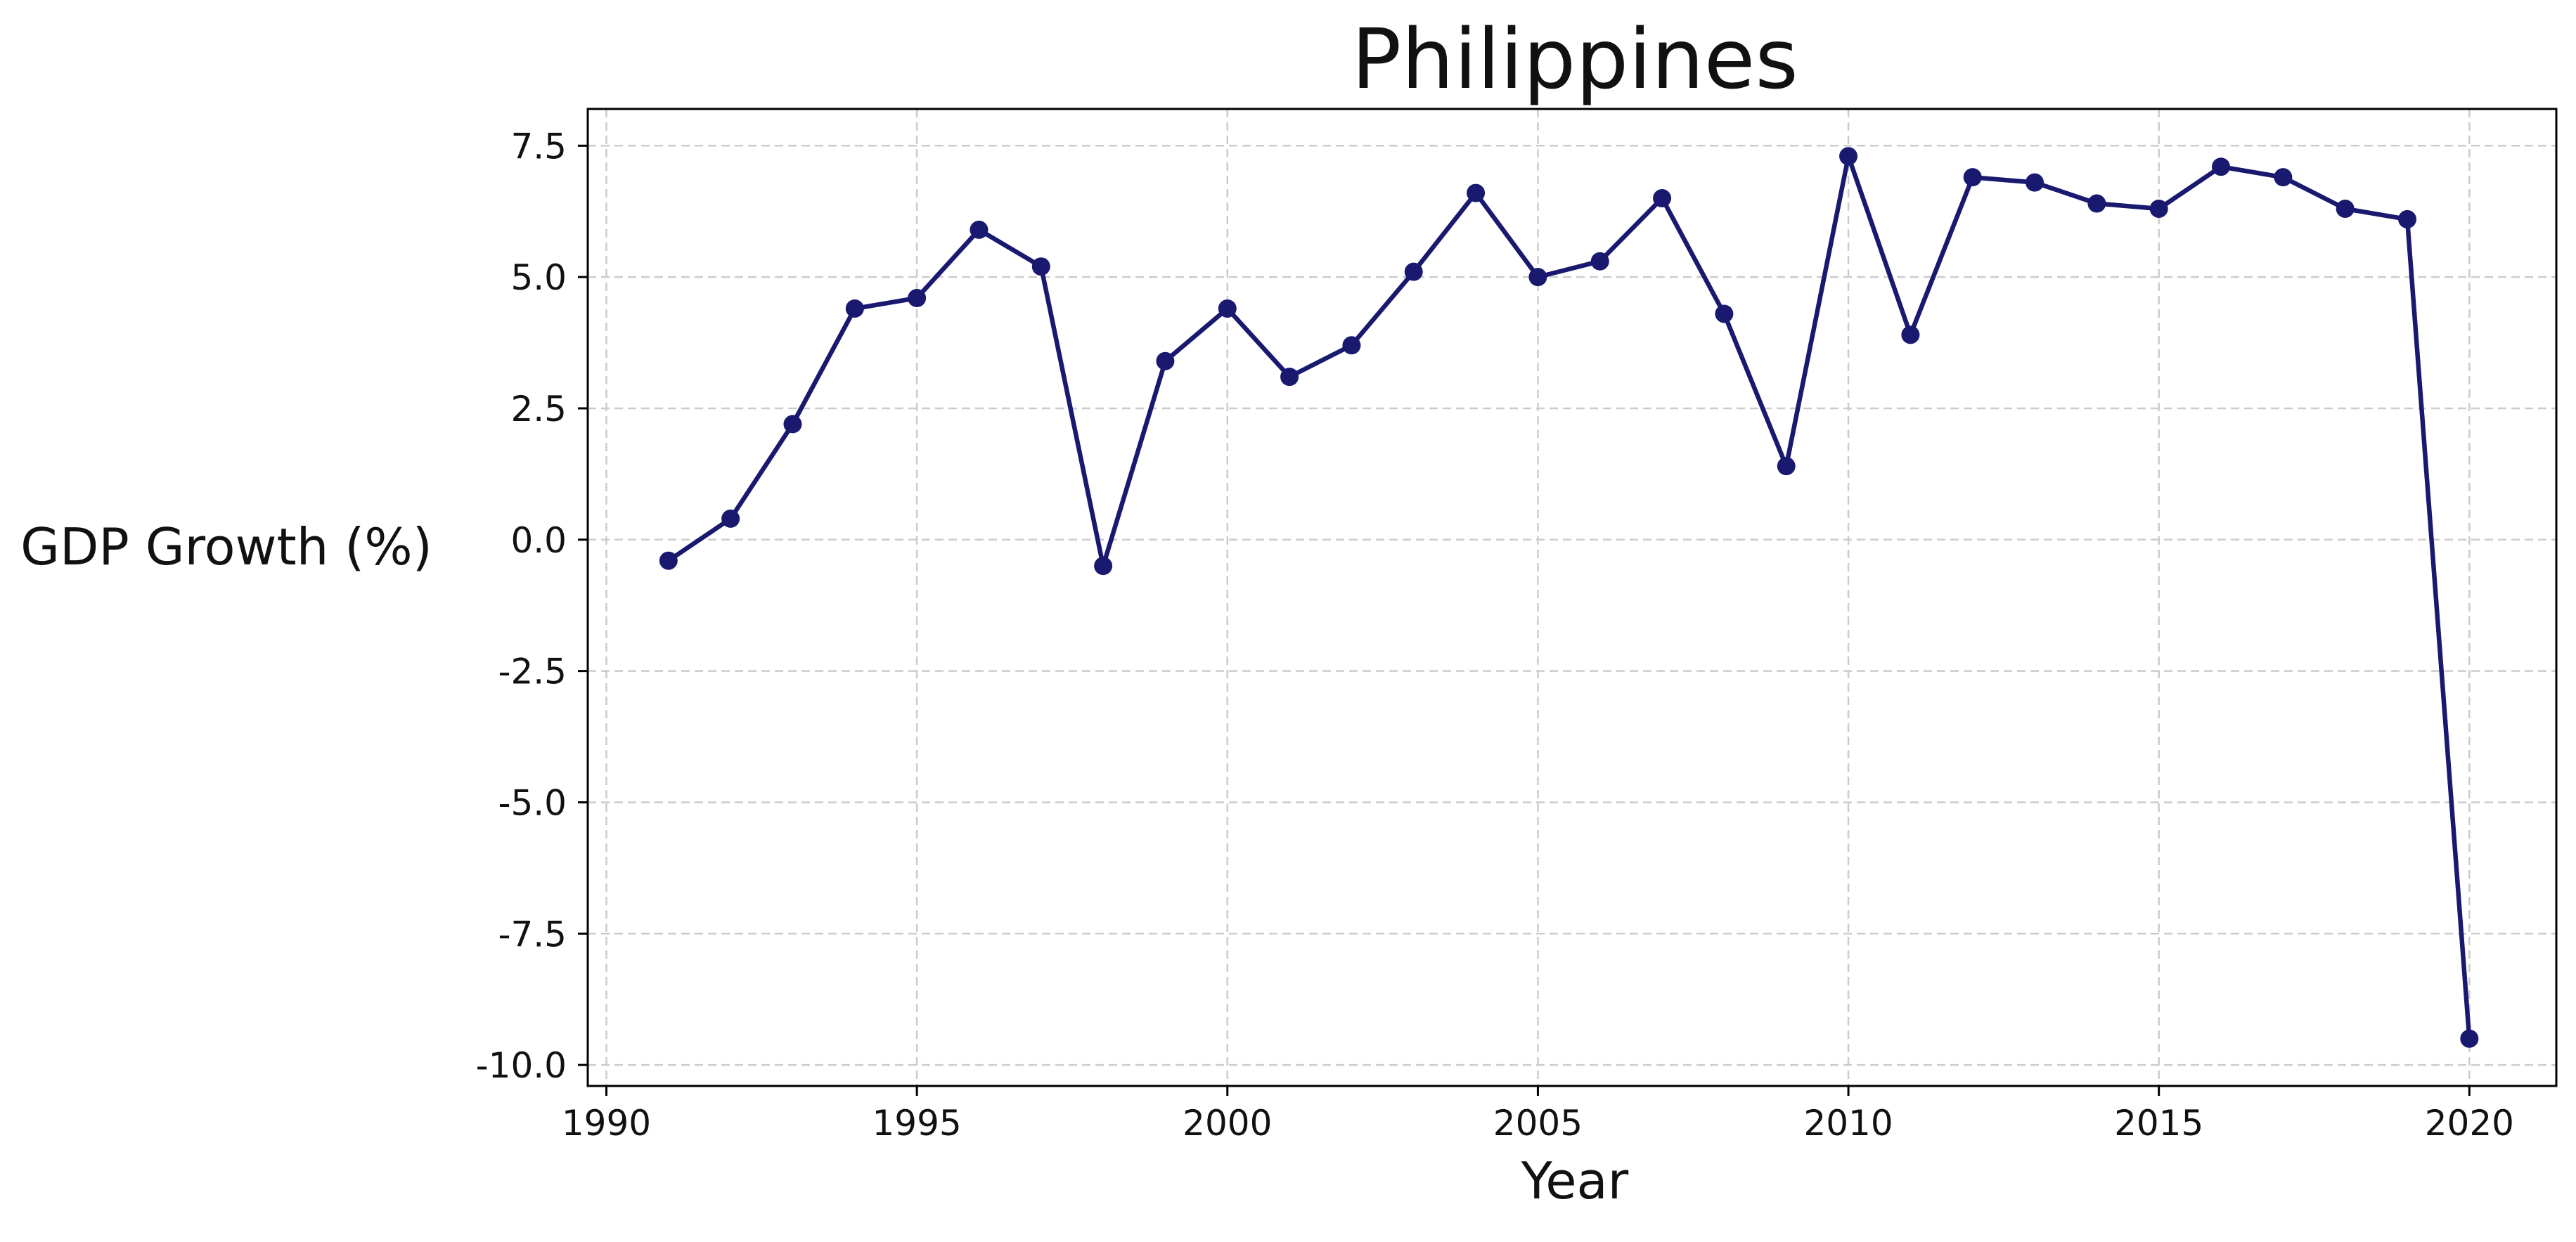 The image size is (2576, 1242). I want to click on y-axis-title: GDP Growth (%), so click(226, 546).